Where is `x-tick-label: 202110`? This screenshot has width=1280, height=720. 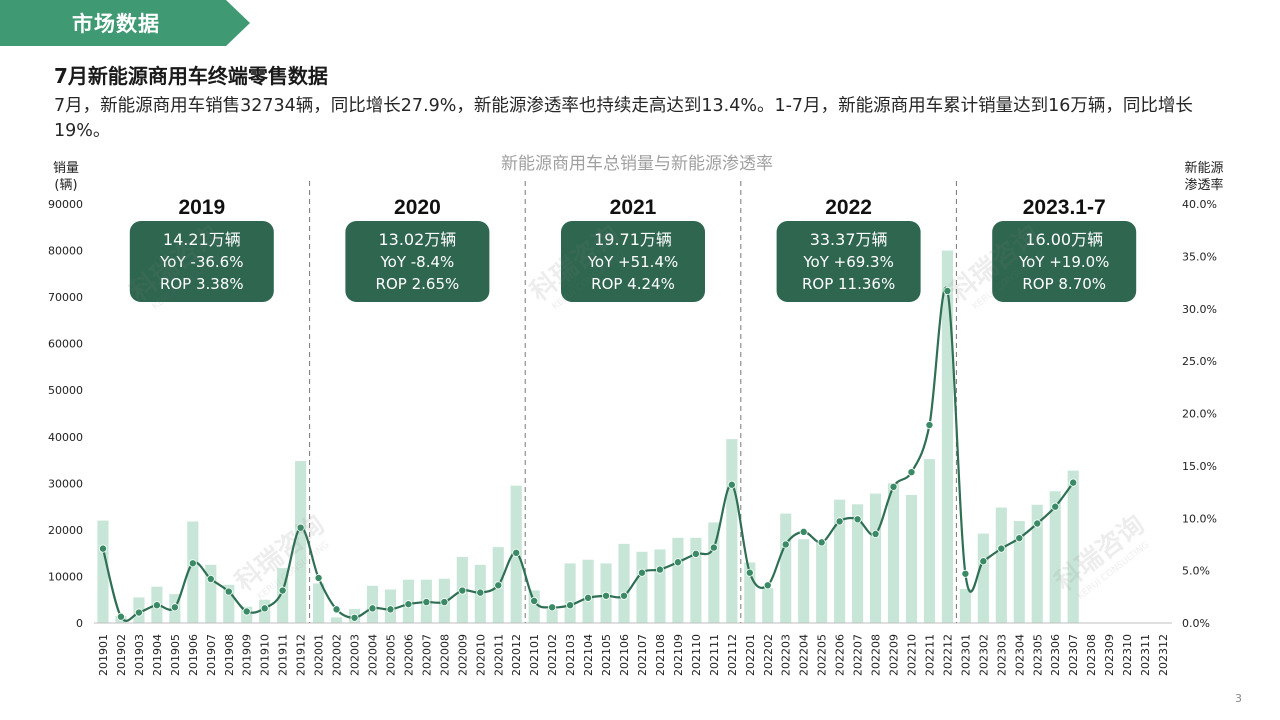
x-tick-label: 202110 is located at coordinates (696, 655).